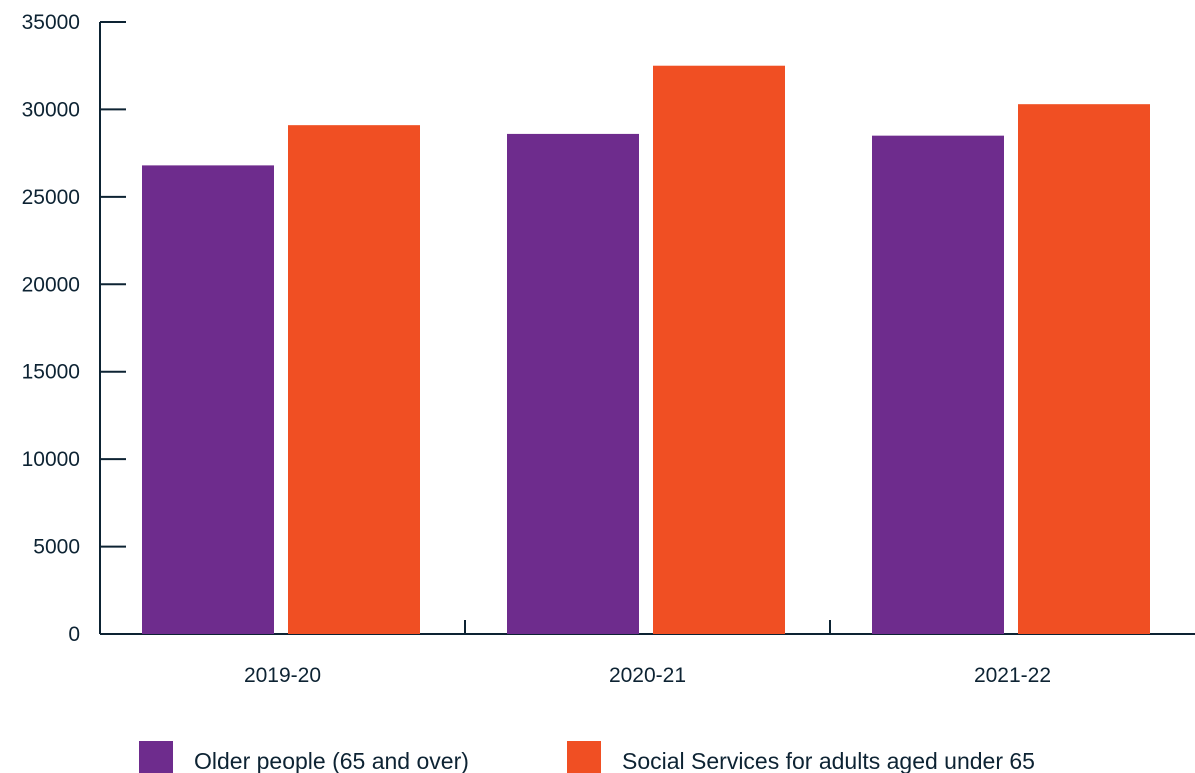 The height and width of the screenshot is (773, 1195). I want to click on y-tick-label: 20000, so click(51, 284).